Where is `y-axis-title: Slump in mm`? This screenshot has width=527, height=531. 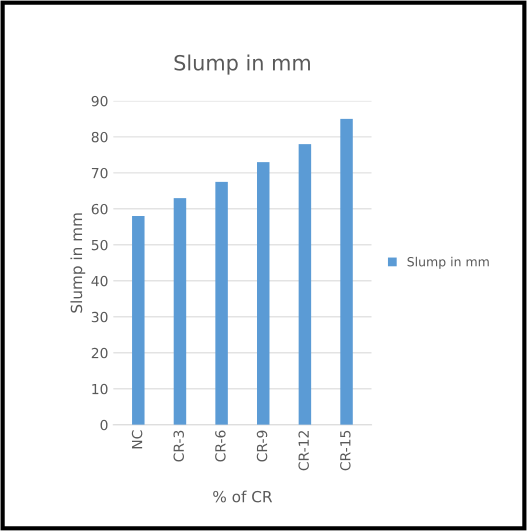
y-axis-title: Slump in mm is located at coordinates (78, 263).